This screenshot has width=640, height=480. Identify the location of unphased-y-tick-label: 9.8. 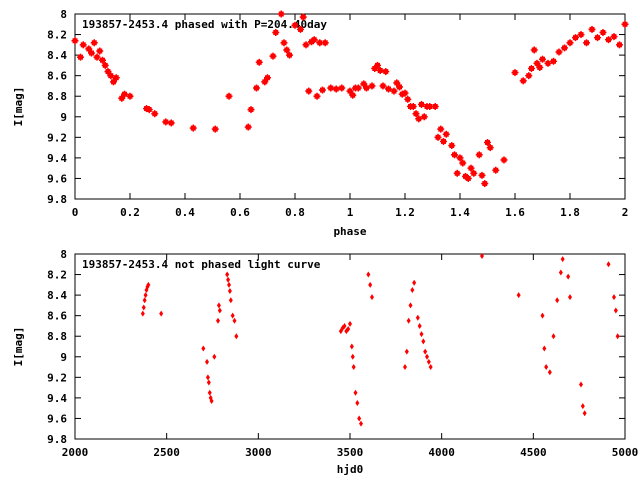
(57, 439).